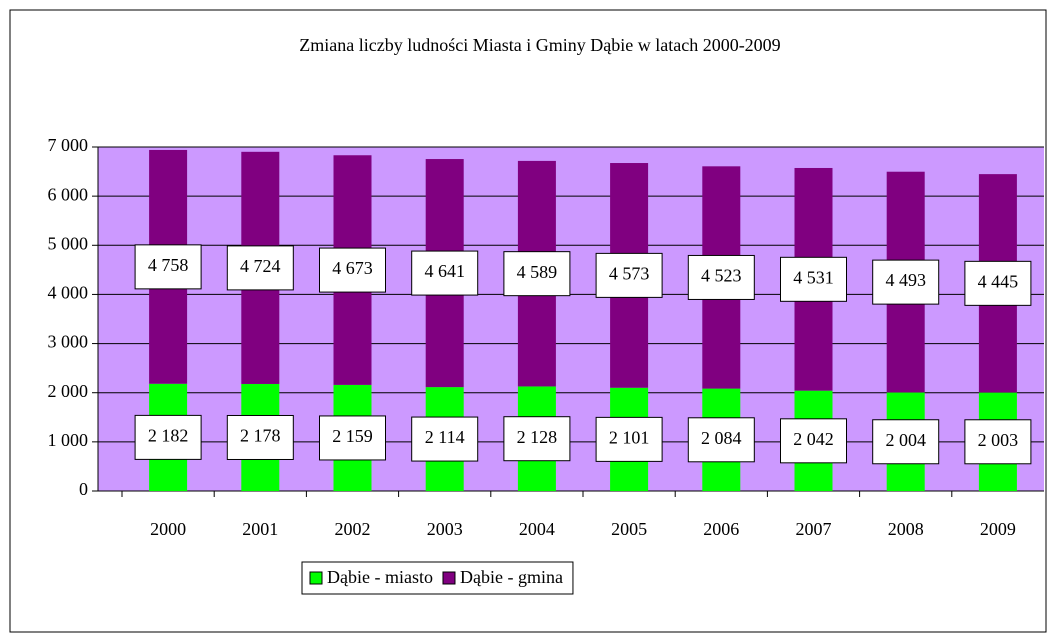  I want to click on value-label: 4 724, so click(260, 266).